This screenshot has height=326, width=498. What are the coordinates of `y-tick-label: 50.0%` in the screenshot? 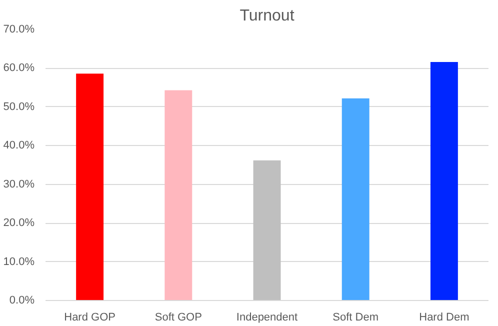 It's located at (19, 106).